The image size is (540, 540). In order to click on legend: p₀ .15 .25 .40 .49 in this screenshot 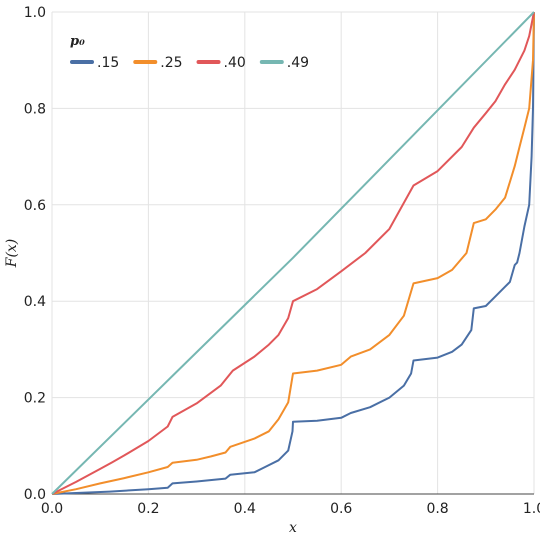, I will do `click(189, 52)`.